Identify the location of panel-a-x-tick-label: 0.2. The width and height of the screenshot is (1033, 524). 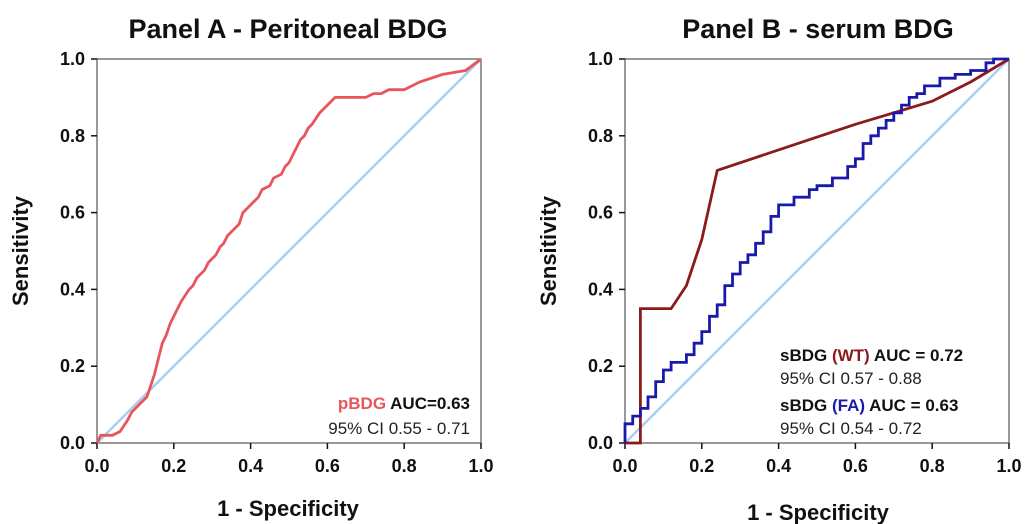
(173, 466).